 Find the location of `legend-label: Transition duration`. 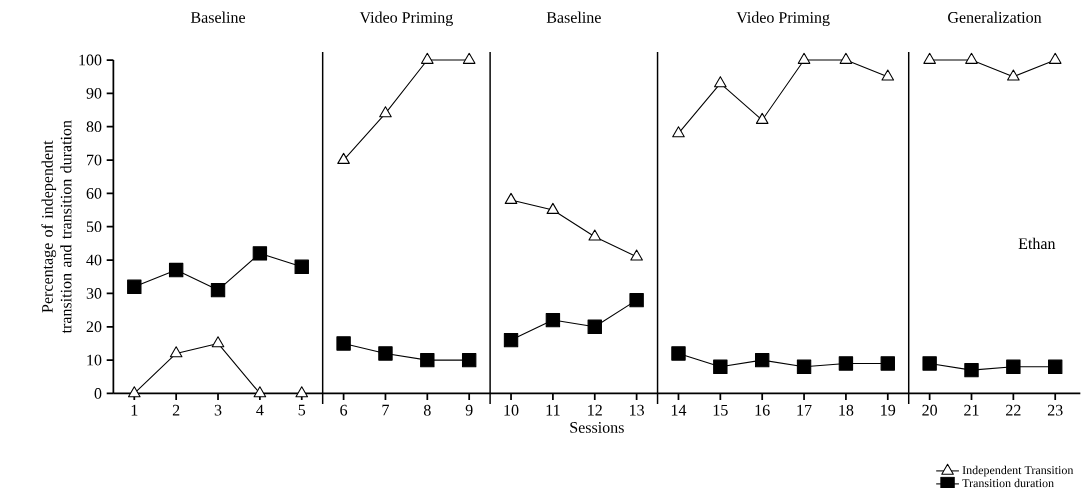

legend-label: Transition duration is located at coordinates (1008, 483).